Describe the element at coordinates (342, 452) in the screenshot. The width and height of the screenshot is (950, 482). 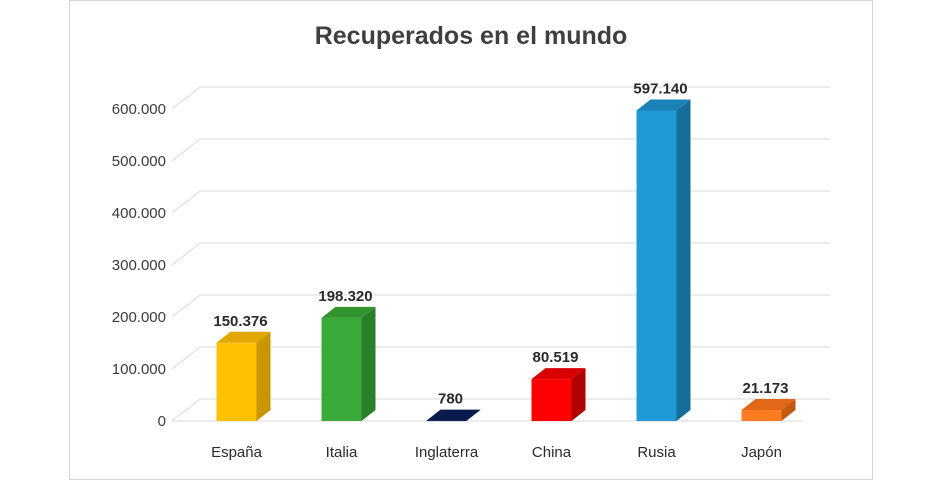
I see `x-tick-label: Italia` at that location.